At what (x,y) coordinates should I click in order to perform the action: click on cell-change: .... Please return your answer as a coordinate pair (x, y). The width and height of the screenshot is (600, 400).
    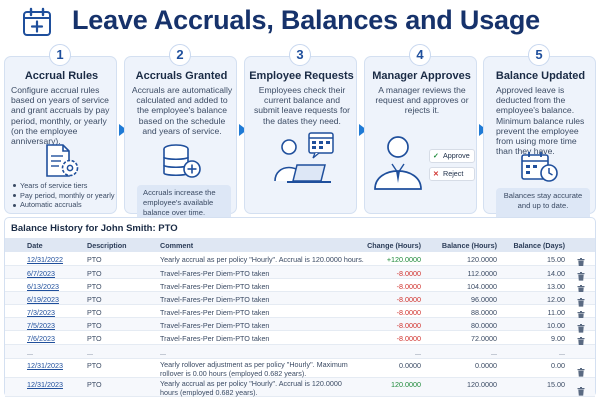
    Looking at the image, I should click on (418, 352).